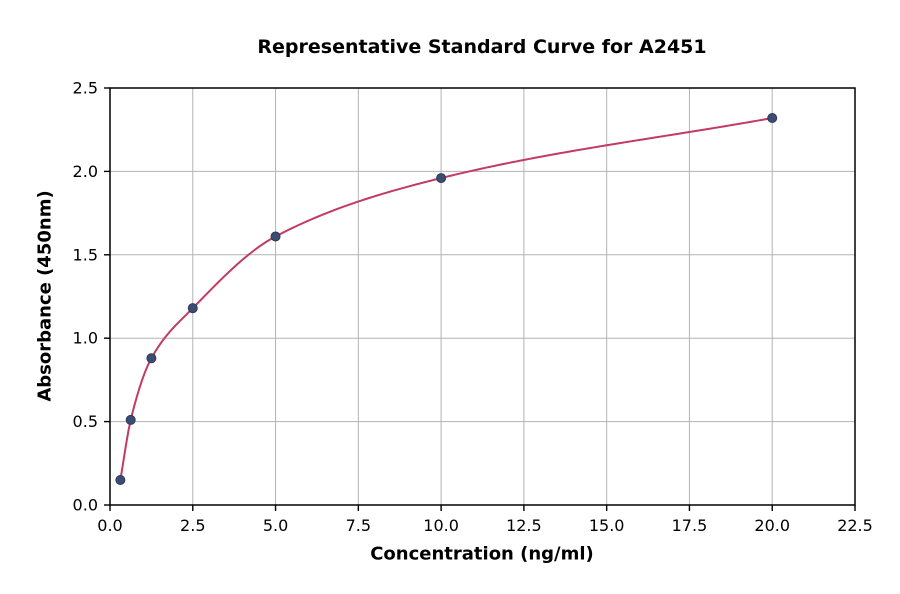 Image resolution: width=900 pixels, height=594 pixels. Describe the element at coordinates (607, 525) in the screenshot. I see `x-tick-label: 15.0` at that location.